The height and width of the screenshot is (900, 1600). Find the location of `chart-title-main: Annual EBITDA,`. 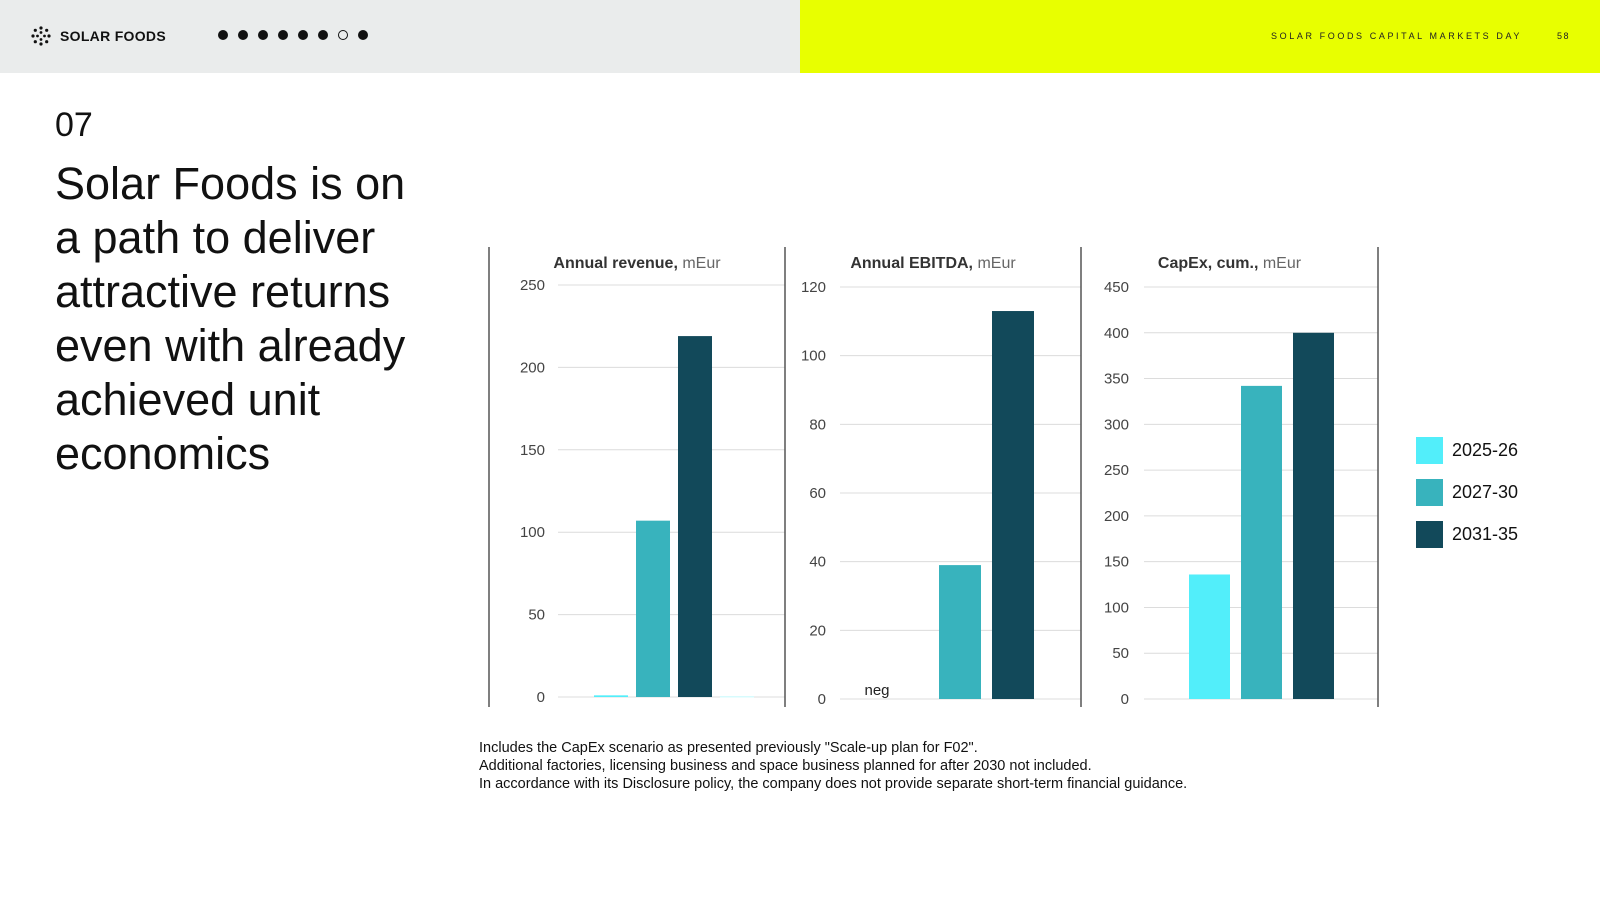

chart-title-main: Annual EBITDA, is located at coordinates (913, 263).